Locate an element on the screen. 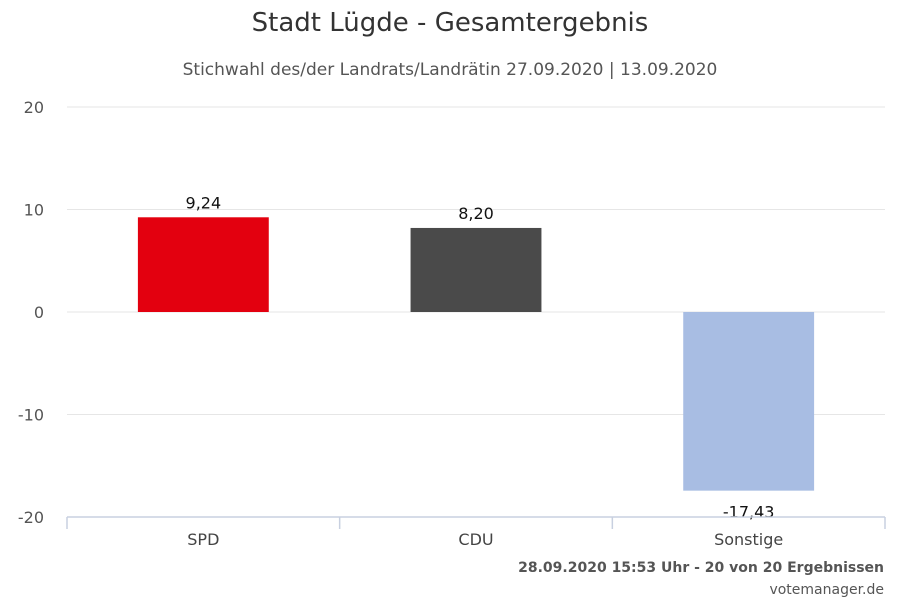  data-label: -17,43 is located at coordinates (749, 512).